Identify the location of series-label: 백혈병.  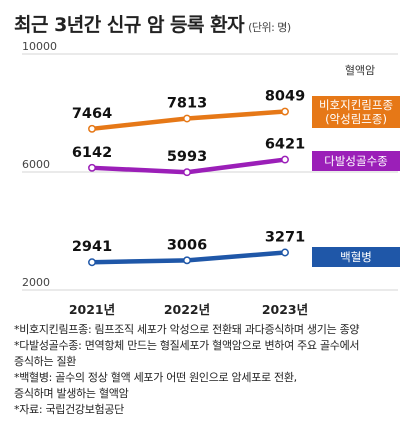
(356, 257).